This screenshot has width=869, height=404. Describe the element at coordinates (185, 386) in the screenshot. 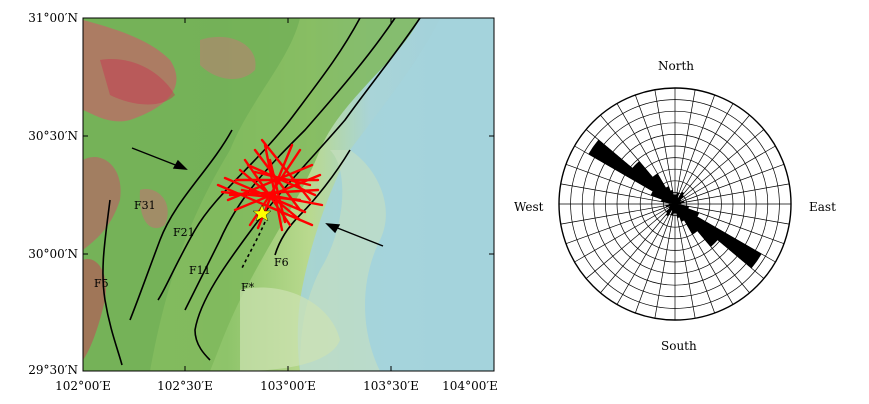

I see `lon-label-102-30: 102°30′E` at that location.